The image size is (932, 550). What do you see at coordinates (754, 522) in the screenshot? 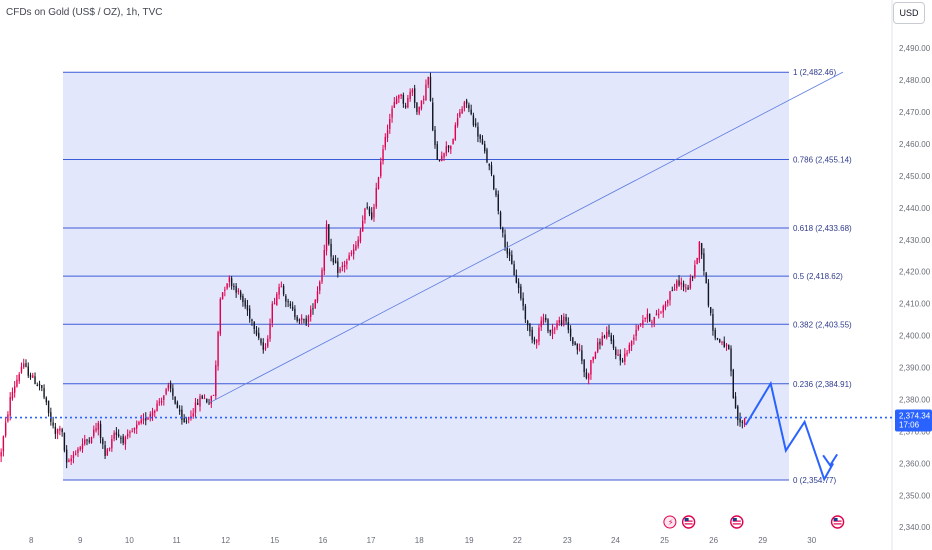
I see `economic-events: ⚡` at bounding box center [754, 522].